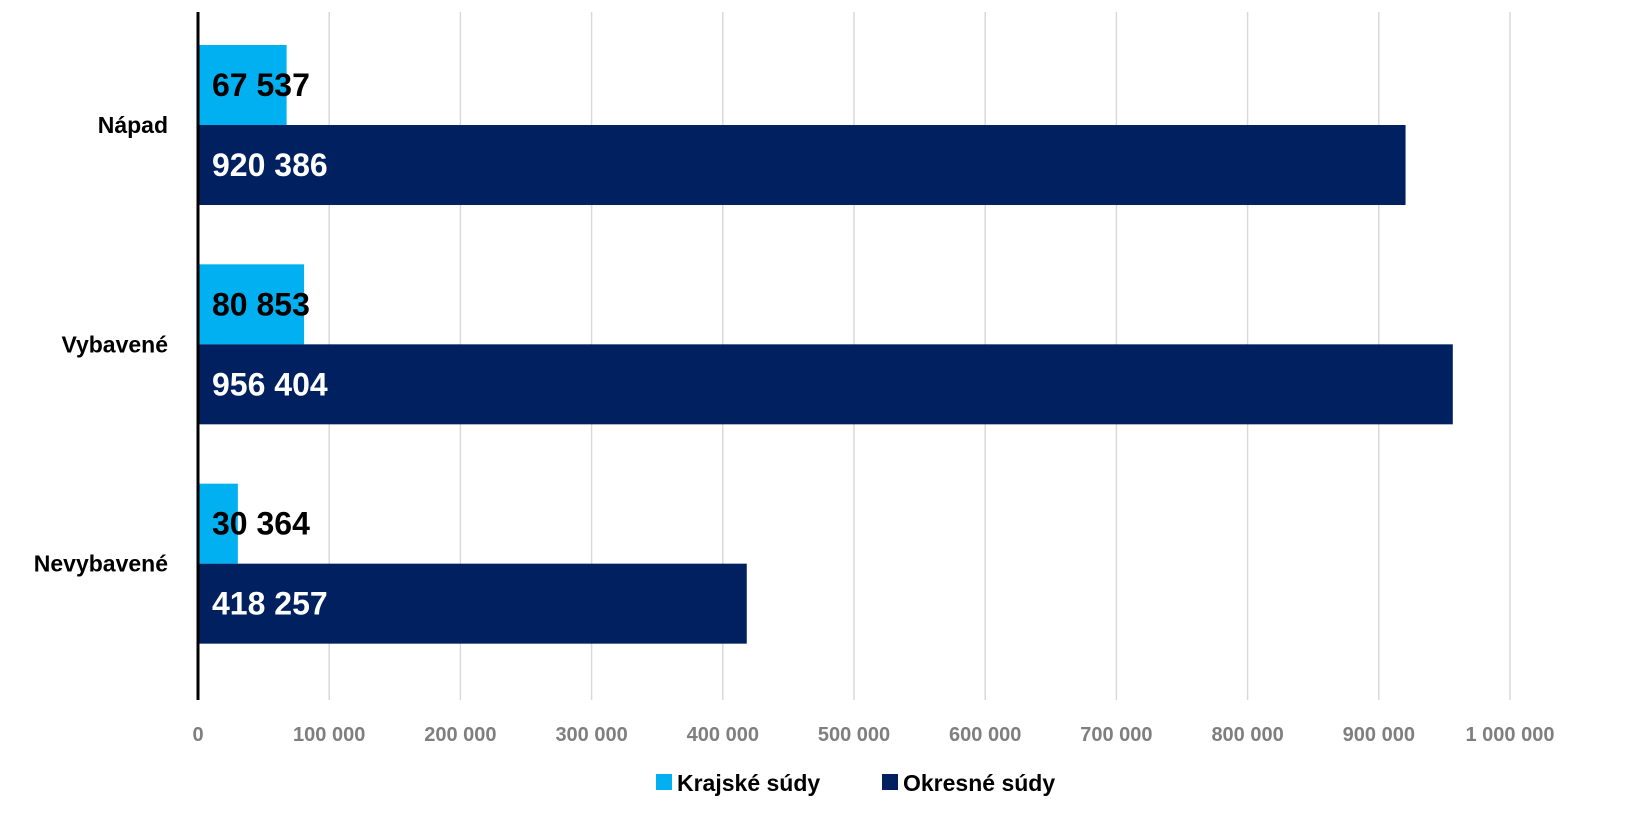 The image size is (1634, 833). What do you see at coordinates (460, 735) in the screenshot?
I see `x-tick-label: 200 000` at bounding box center [460, 735].